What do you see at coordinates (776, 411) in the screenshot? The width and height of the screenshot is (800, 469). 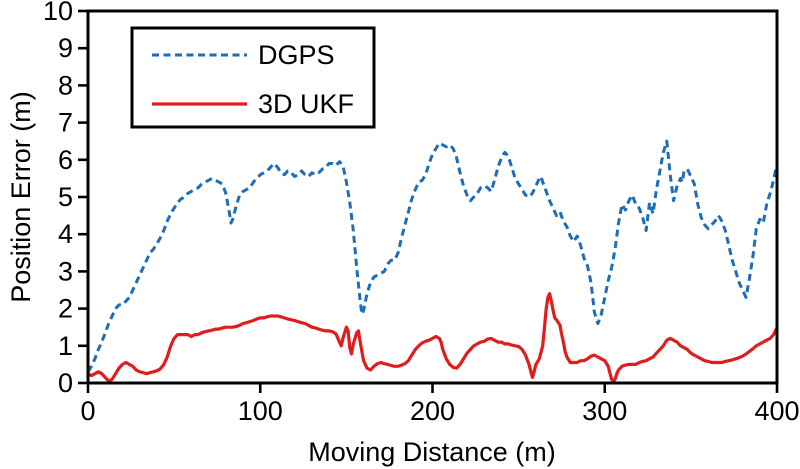 I see `x-tick-label: 400` at bounding box center [776, 411].